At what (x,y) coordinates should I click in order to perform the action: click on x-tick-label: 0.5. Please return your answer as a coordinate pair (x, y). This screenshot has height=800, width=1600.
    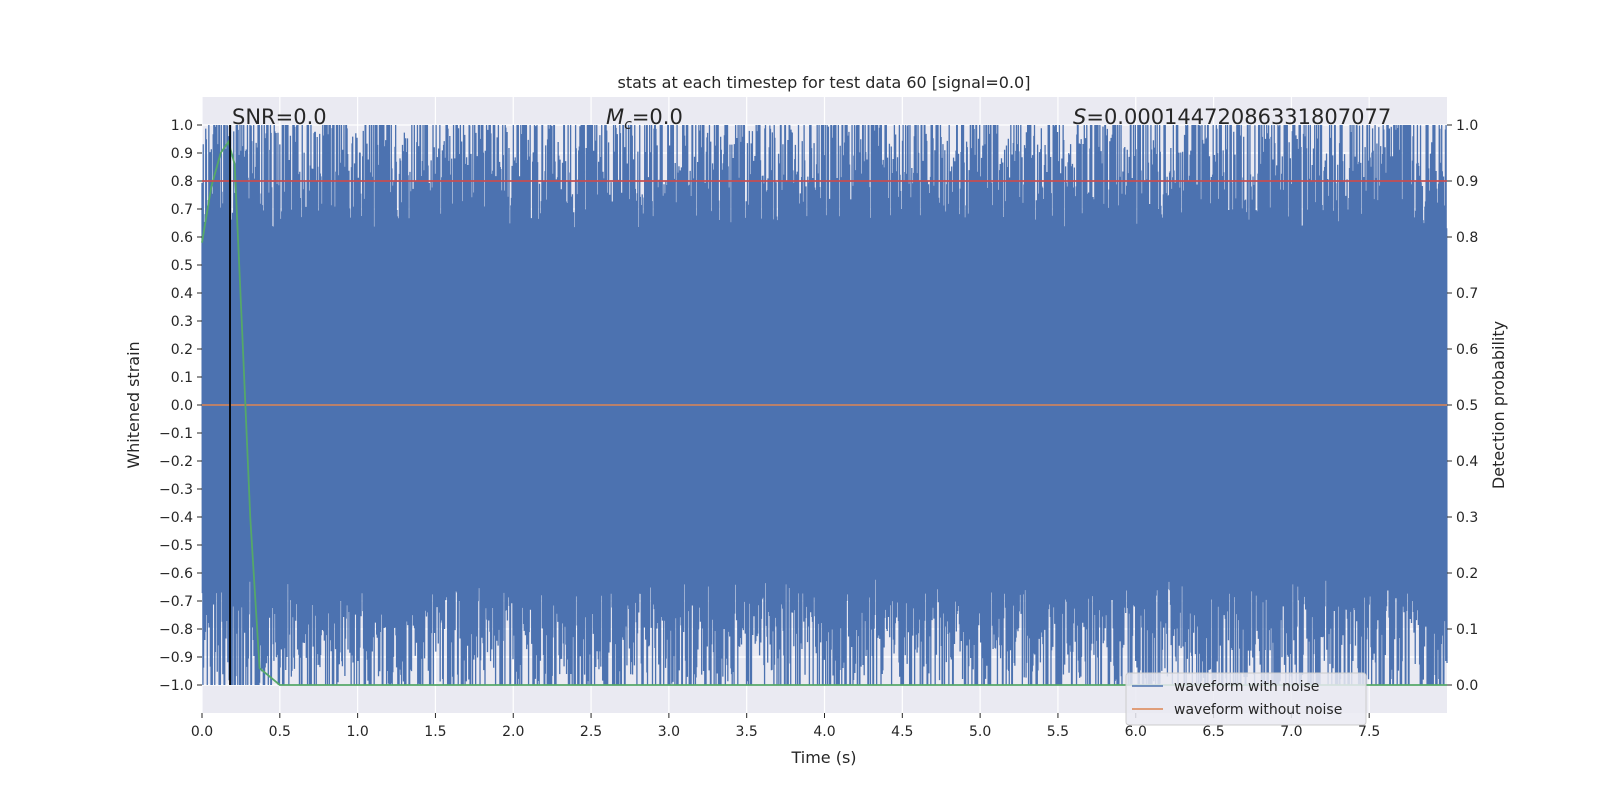
    Looking at the image, I should click on (280, 732).